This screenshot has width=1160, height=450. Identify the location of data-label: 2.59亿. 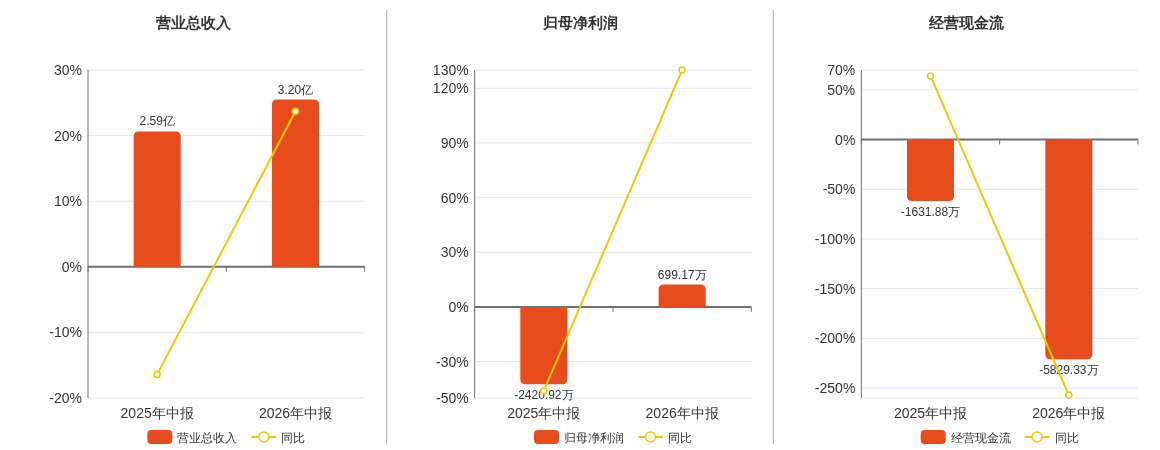
(157, 121).